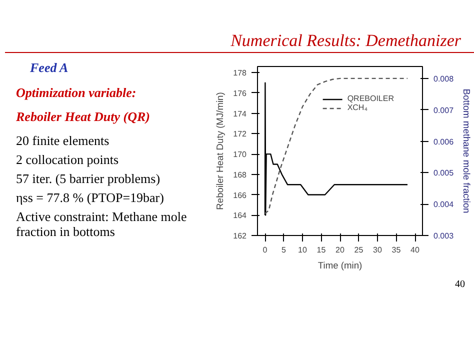 This screenshot has height=355, width=474. I want to click on x-tick-label: 10, so click(303, 250).